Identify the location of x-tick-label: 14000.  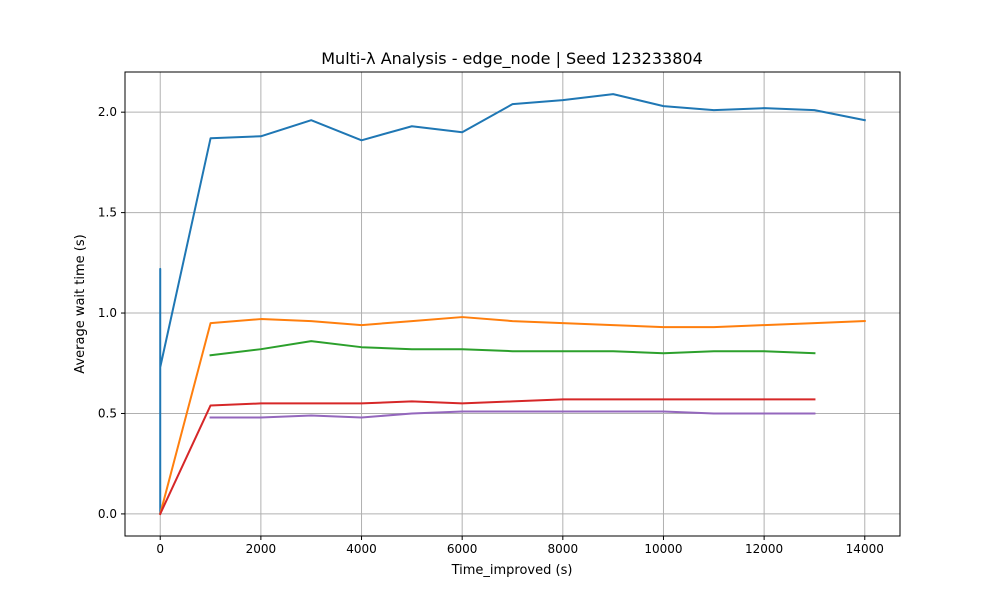
(865, 549).